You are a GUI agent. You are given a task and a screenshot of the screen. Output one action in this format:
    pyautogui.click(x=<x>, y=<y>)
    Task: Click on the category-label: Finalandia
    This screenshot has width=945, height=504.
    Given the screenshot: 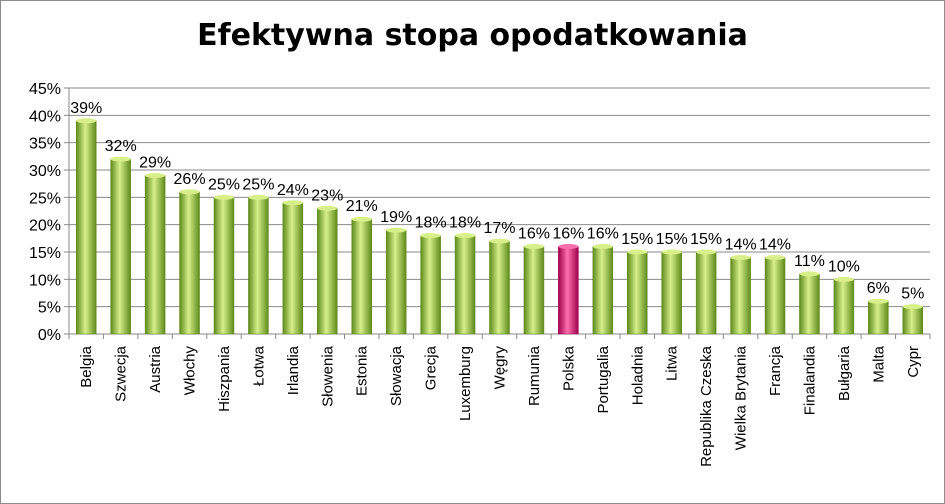 What is the action you would take?
    pyautogui.click(x=809, y=380)
    